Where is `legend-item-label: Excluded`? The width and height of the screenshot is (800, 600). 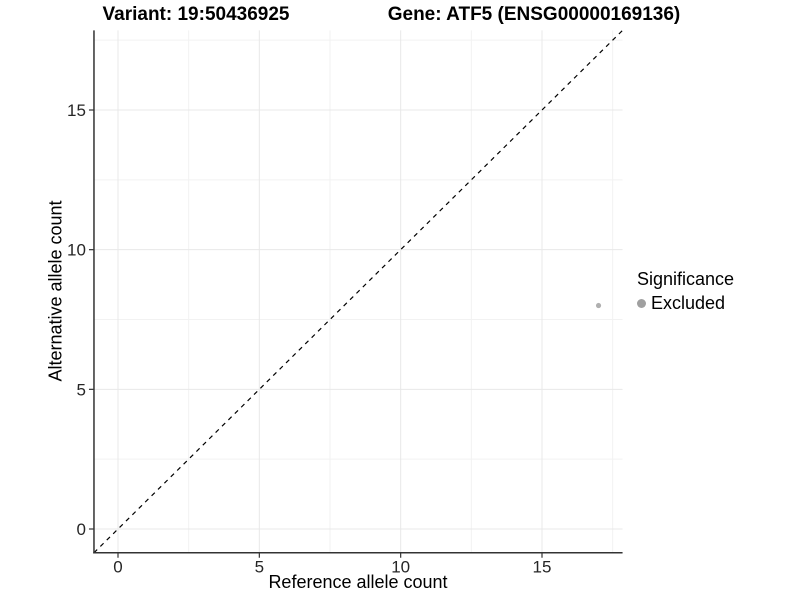
legend-item-label: Excluded is located at coordinates (688, 303).